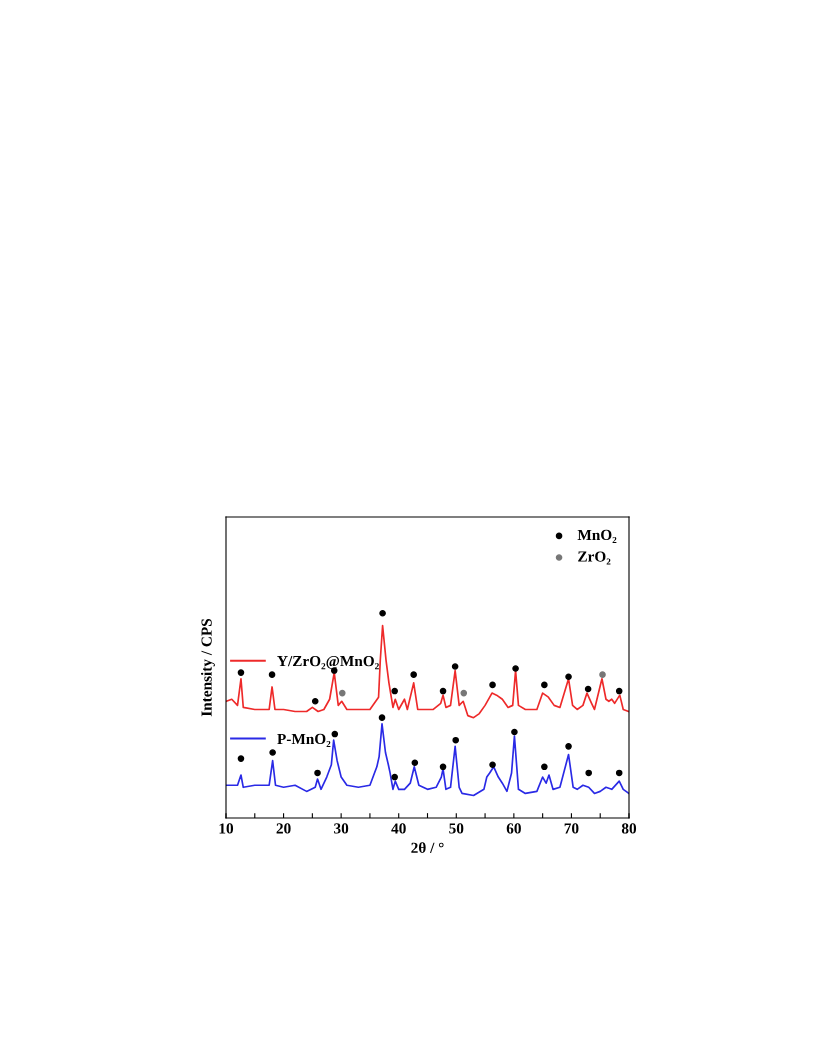 The width and height of the screenshot is (816, 1056). Describe the element at coordinates (207, 667) in the screenshot. I see `y-axis-title: Intensity / CPS` at that location.